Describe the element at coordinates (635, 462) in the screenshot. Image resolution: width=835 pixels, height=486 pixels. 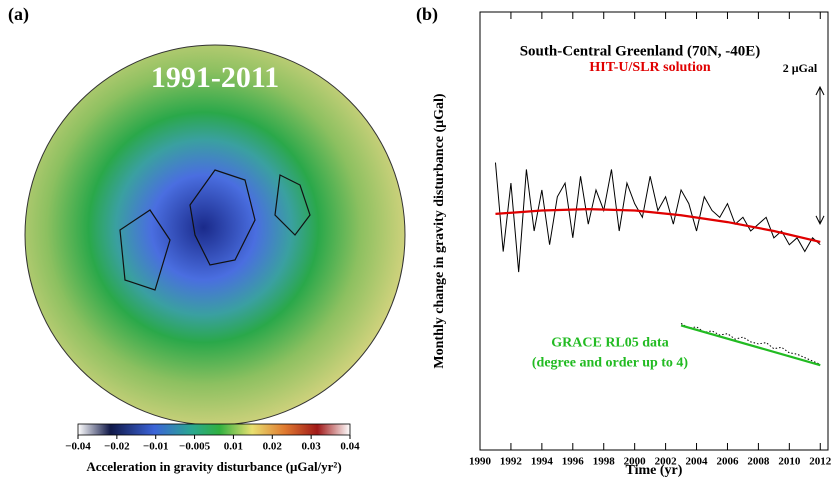
I see `x-tick-label: 2000` at that location.